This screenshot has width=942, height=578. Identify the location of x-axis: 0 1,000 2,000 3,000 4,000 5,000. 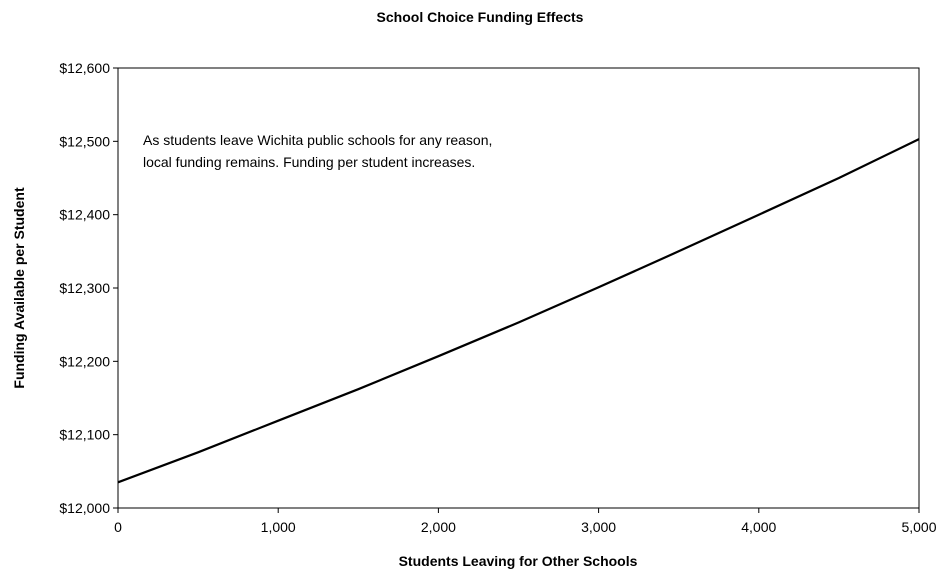
(525, 521).